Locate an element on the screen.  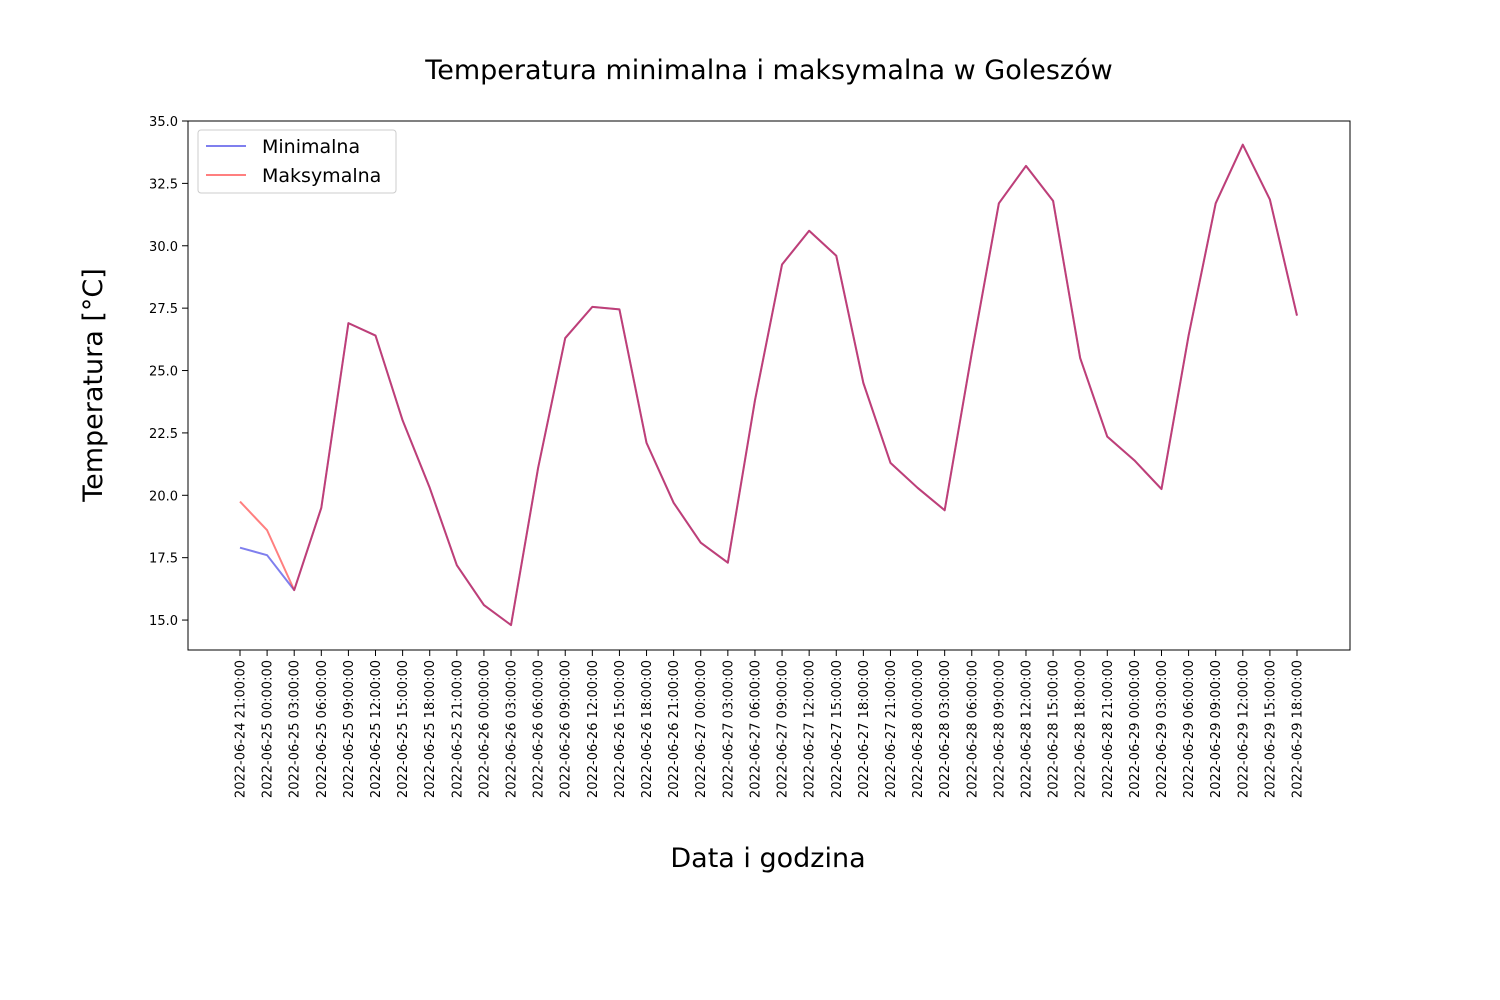
y-axis: 15.0 17.5 20.0 22.5 25.0 27.5 30.0 32.5 35.0 is located at coordinates (168, 372).